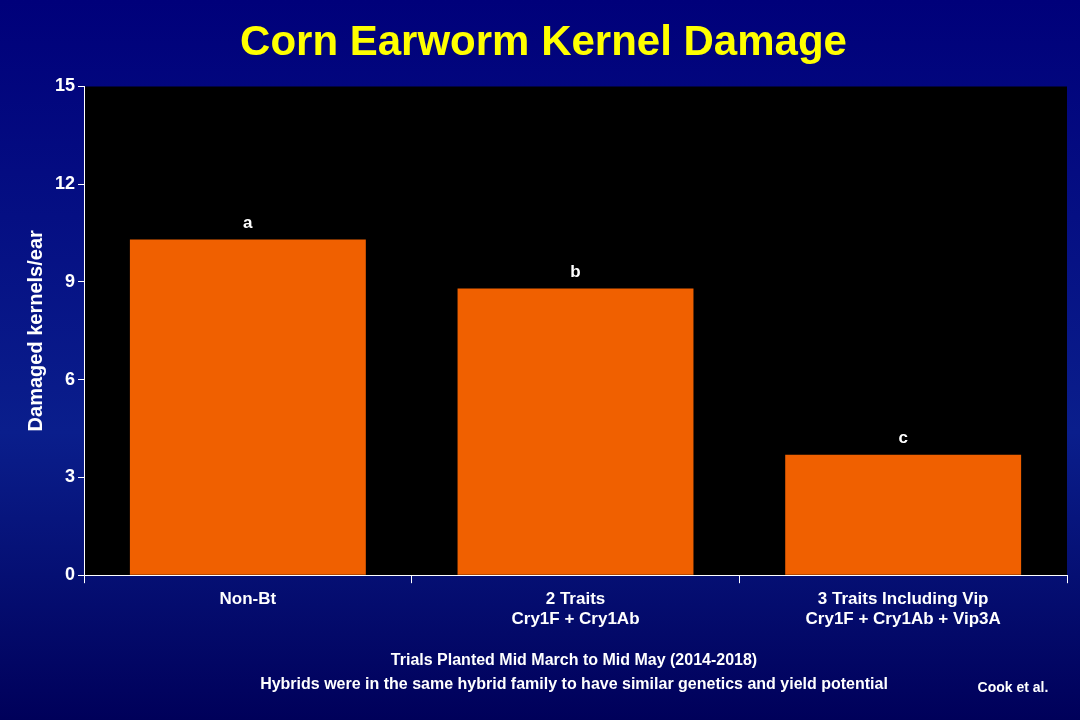  I want to click on x-tick-label: Non-Bt, so click(248, 599).